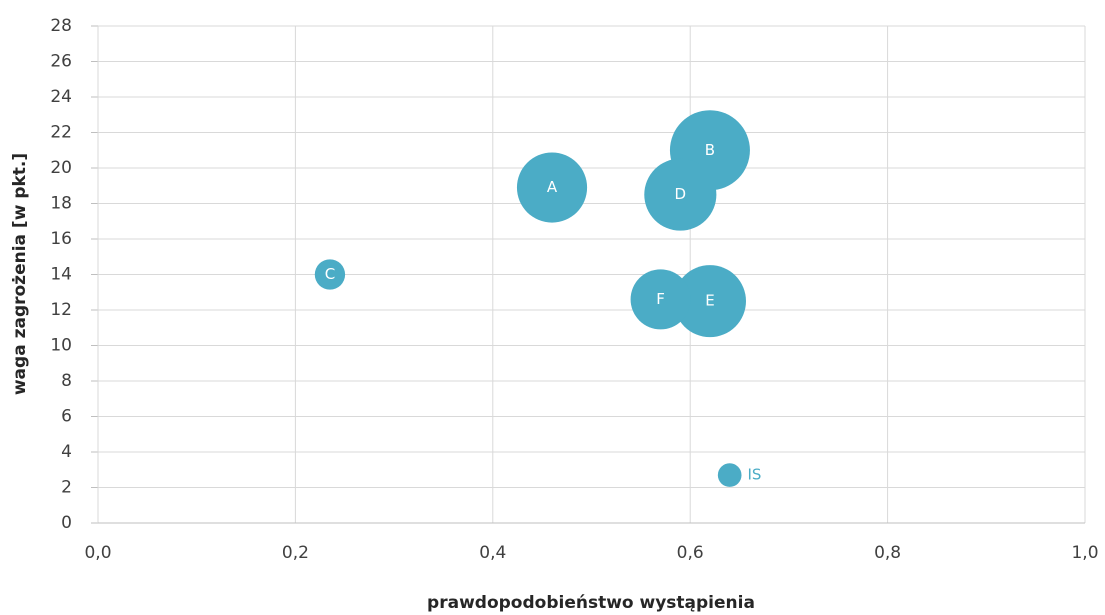 The image size is (1105, 615). Describe the element at coordinates (20, 274) in the screenshot. I see `y-axis-title: waga zagrożenia [w pkt.]` at that location.